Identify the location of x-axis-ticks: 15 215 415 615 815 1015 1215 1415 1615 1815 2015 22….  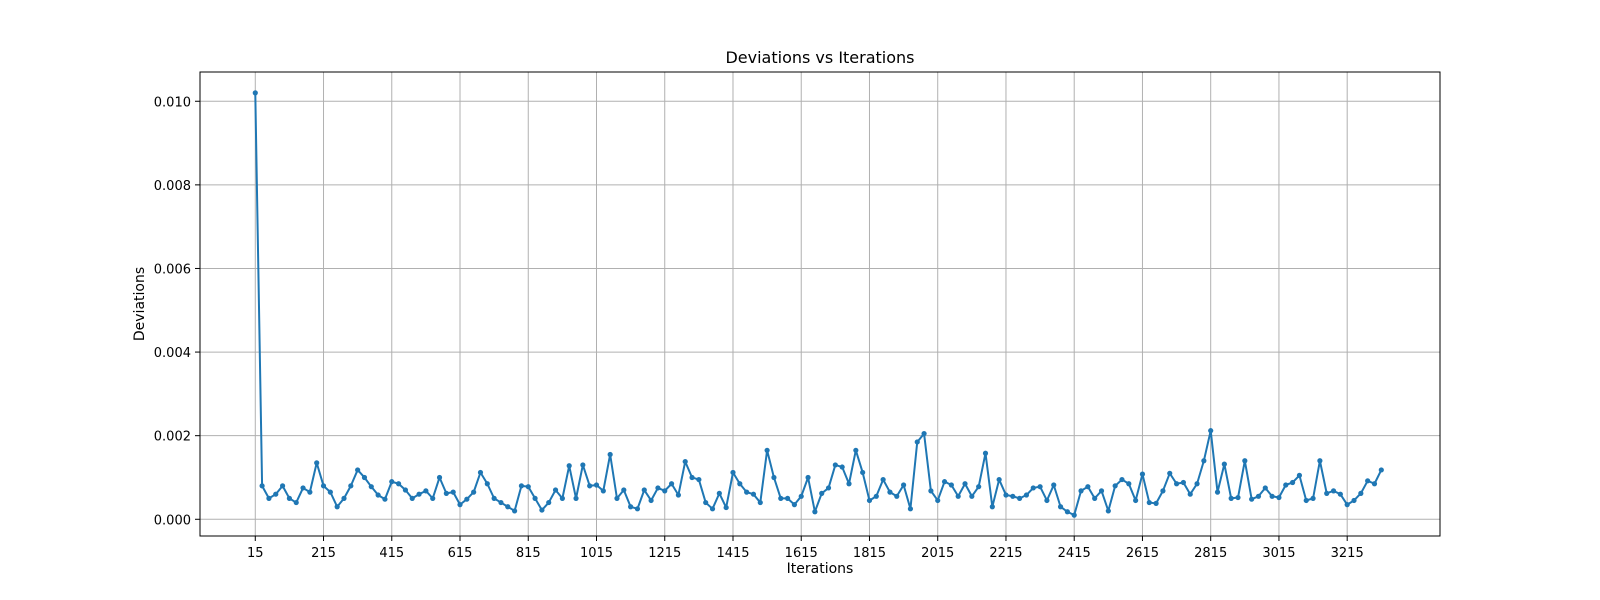
(805, 548).